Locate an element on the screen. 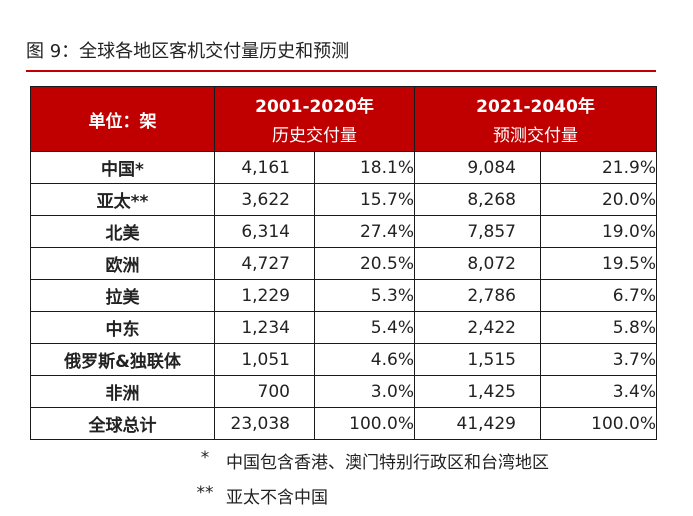 The height and width of the screenshot is (516, 693). footnote-item: * 中国包含香港、澳门特别行政区和台湾地区 is located at coordinates (346, 463).